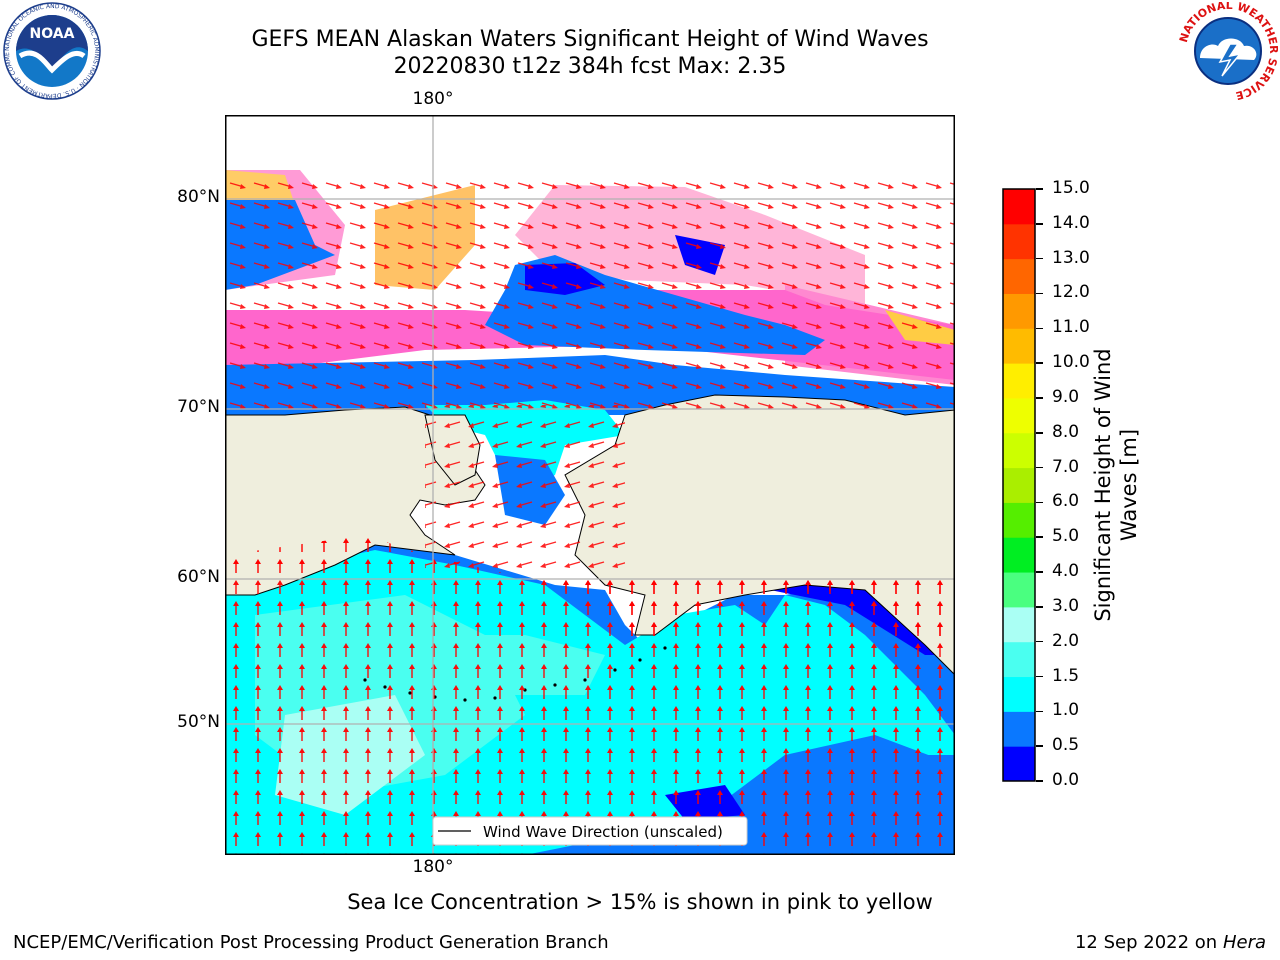 This screenshot has height=960, width=1280. I want to click on colorbar-tick-label: 0.5, so click(1066, 745).